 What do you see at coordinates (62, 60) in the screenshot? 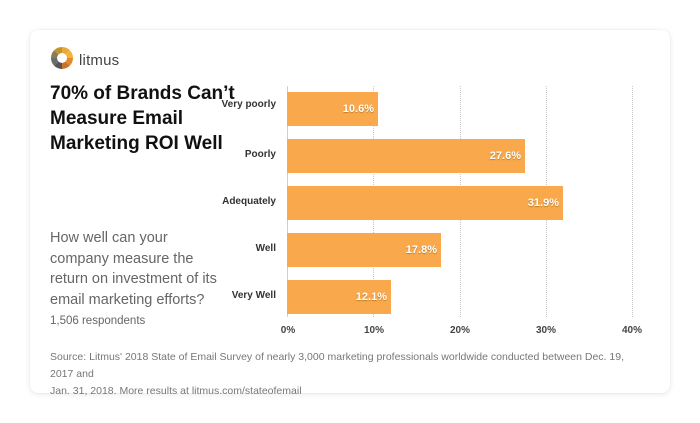
I see `litmus-sunburst-icon` at bounding box center [62, 60].